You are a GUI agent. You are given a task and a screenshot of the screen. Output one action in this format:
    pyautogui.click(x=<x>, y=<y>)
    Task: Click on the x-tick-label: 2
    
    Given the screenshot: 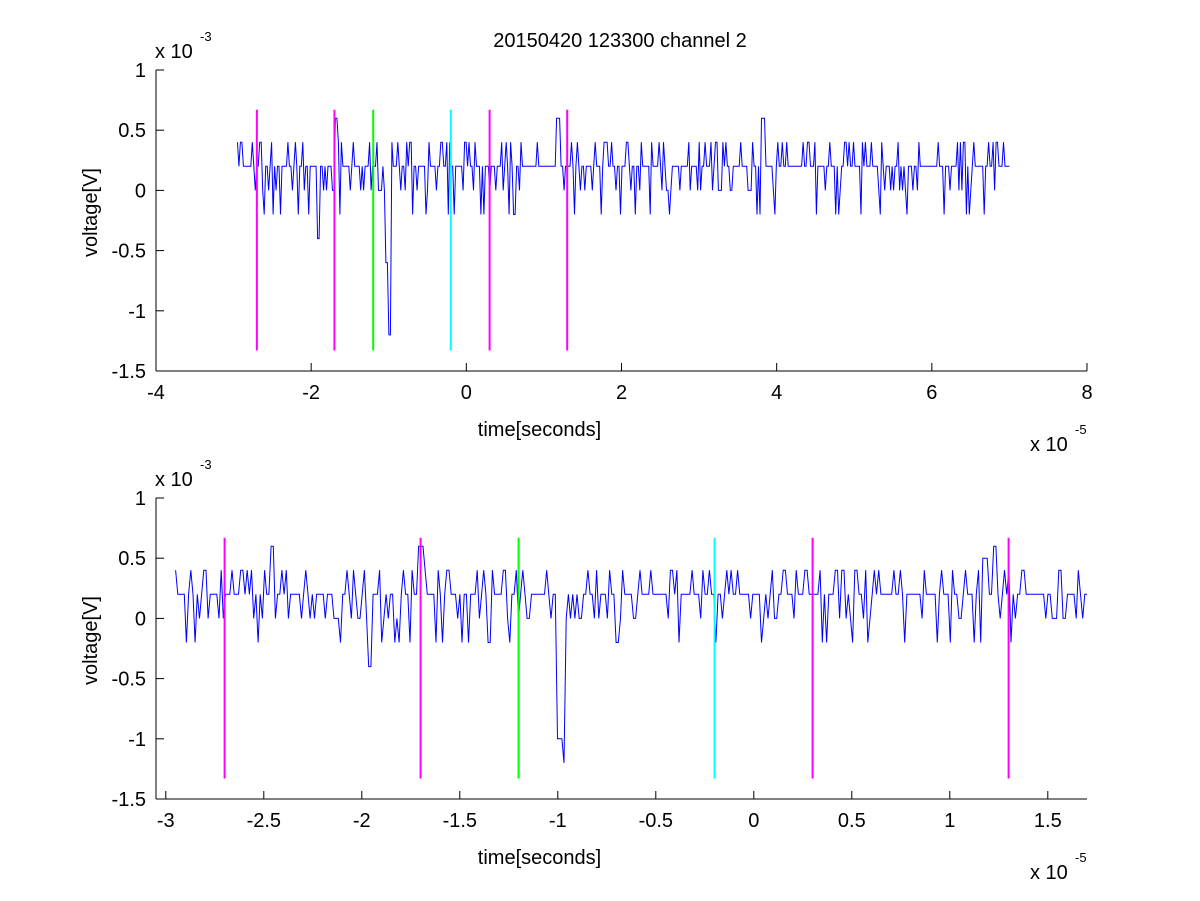 What is the action you would take?
    pyautogui.click(x=621, y=393)
    